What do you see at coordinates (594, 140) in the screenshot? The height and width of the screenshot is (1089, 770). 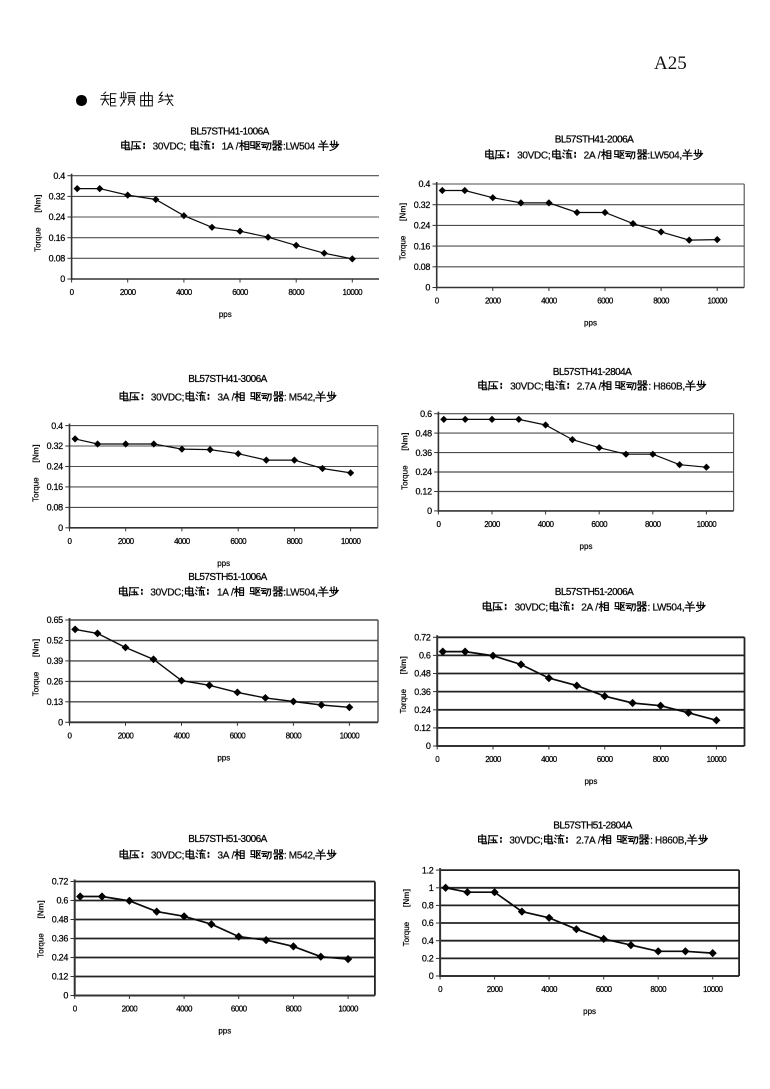 I see `svg-text: BL57STH41-2006A` at bounding box center [594, 140].